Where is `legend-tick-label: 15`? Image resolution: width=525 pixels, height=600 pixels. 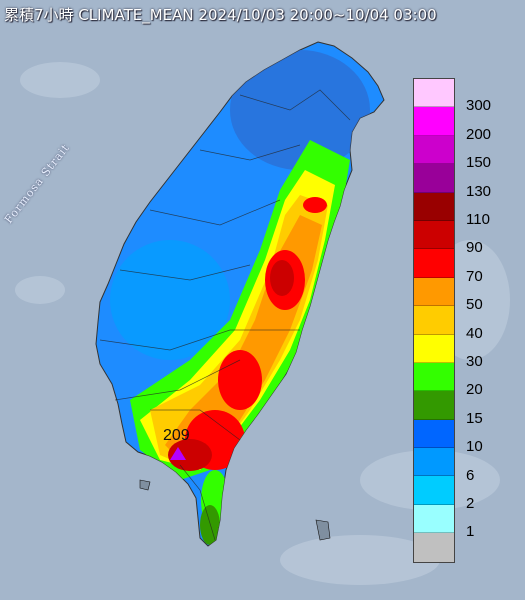 legend-tick-label: 15 is located at coordinates (474, 418).